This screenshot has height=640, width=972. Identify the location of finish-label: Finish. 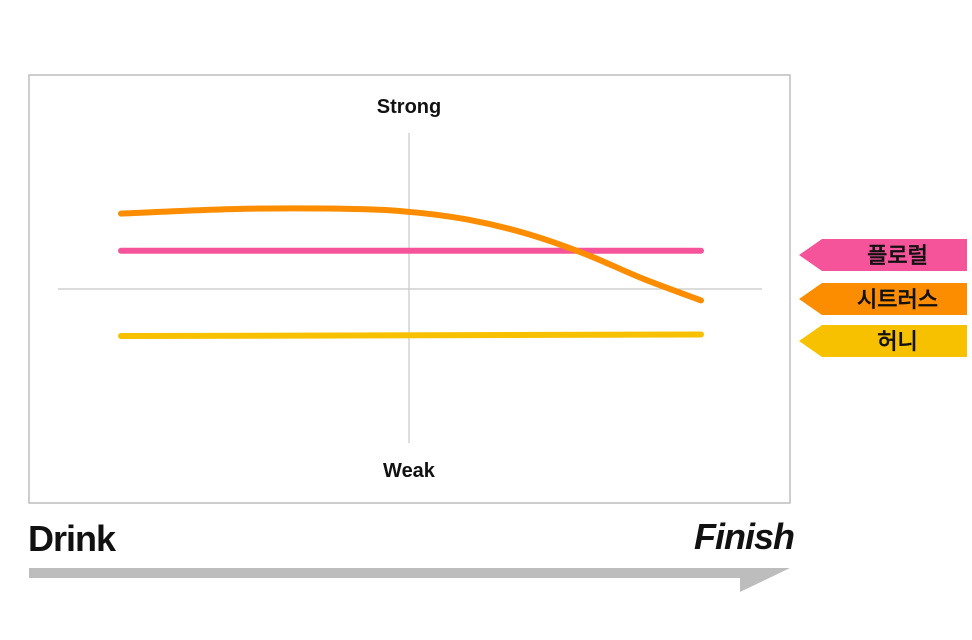
(744, 536).